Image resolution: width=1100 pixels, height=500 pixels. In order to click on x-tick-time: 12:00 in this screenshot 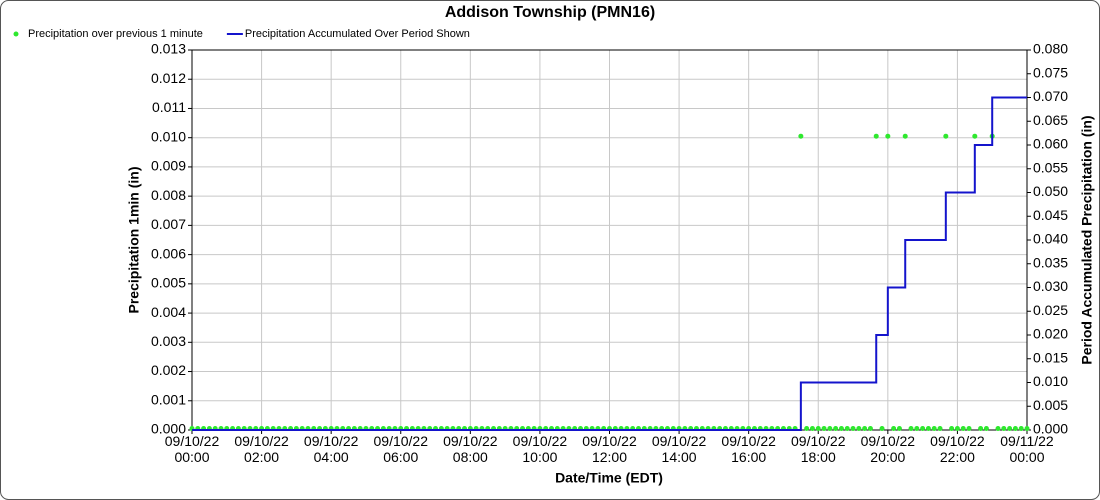, I will do `click(609, 457)`.